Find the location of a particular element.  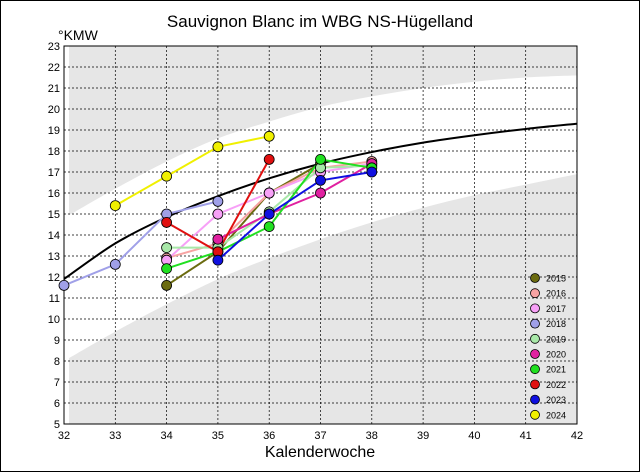

y-tick-label: 8 is located at coordinates (57, 362).